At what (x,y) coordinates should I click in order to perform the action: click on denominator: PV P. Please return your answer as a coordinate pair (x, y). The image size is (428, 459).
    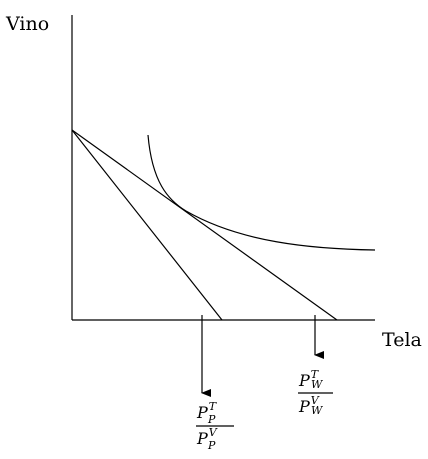
    Looking at the image, I should click on (207, 439).